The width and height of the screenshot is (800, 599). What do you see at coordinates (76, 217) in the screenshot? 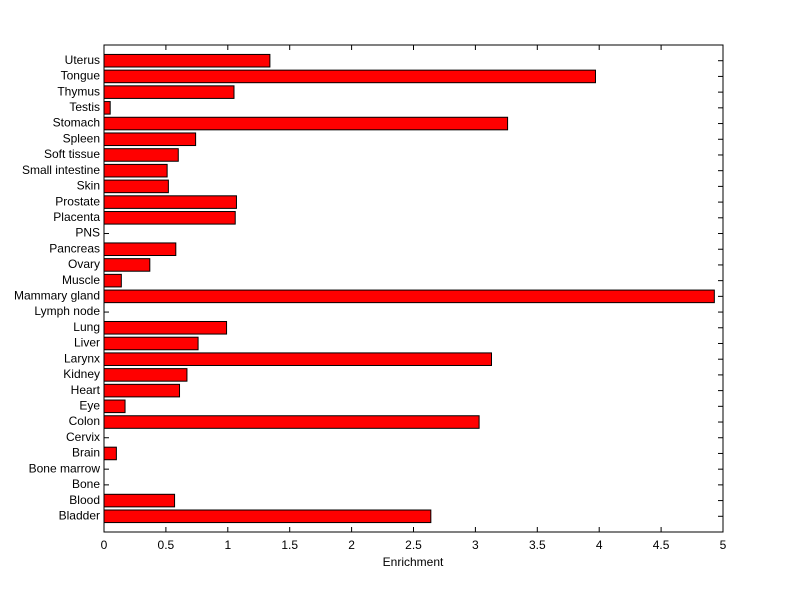
I see `y-tick-label: Placenta` at bounding box center [76, 217].